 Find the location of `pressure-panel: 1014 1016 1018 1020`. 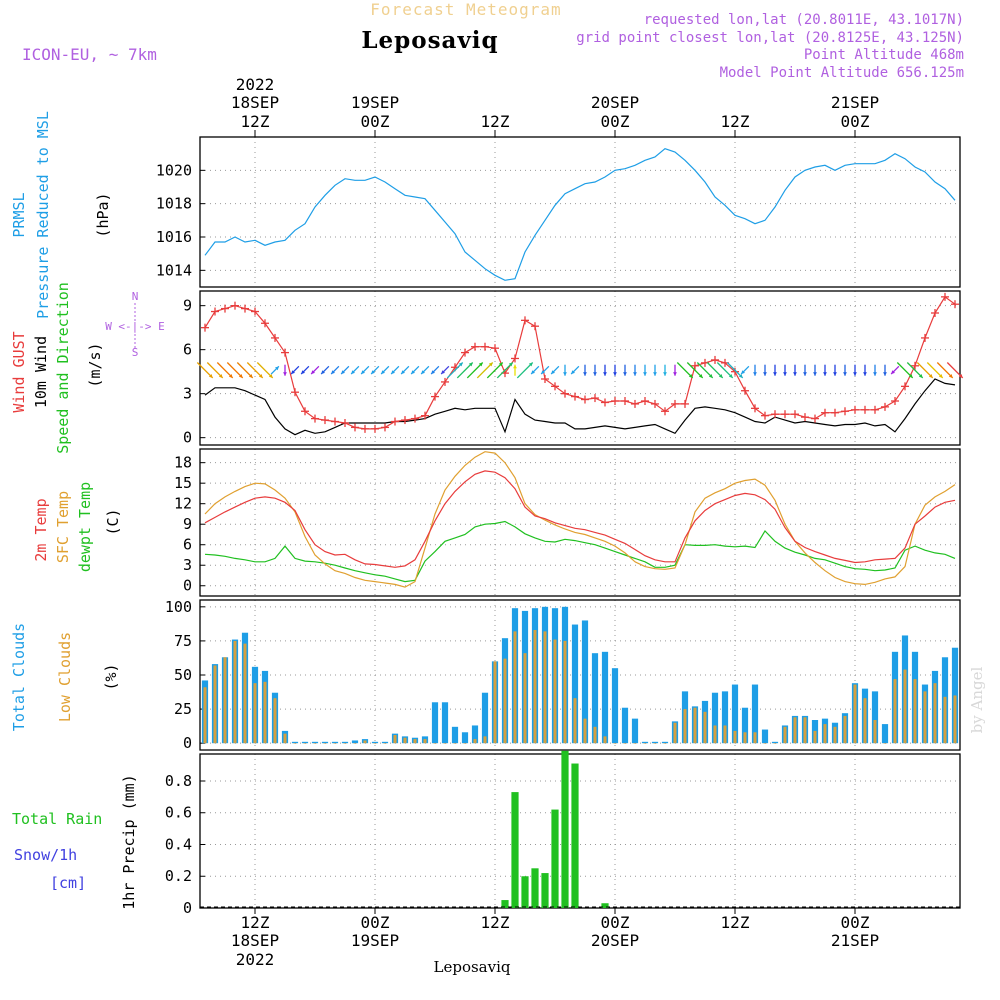

pressure-panel: 1014 1016 1018 1020 is located at coordinates (558, 212).